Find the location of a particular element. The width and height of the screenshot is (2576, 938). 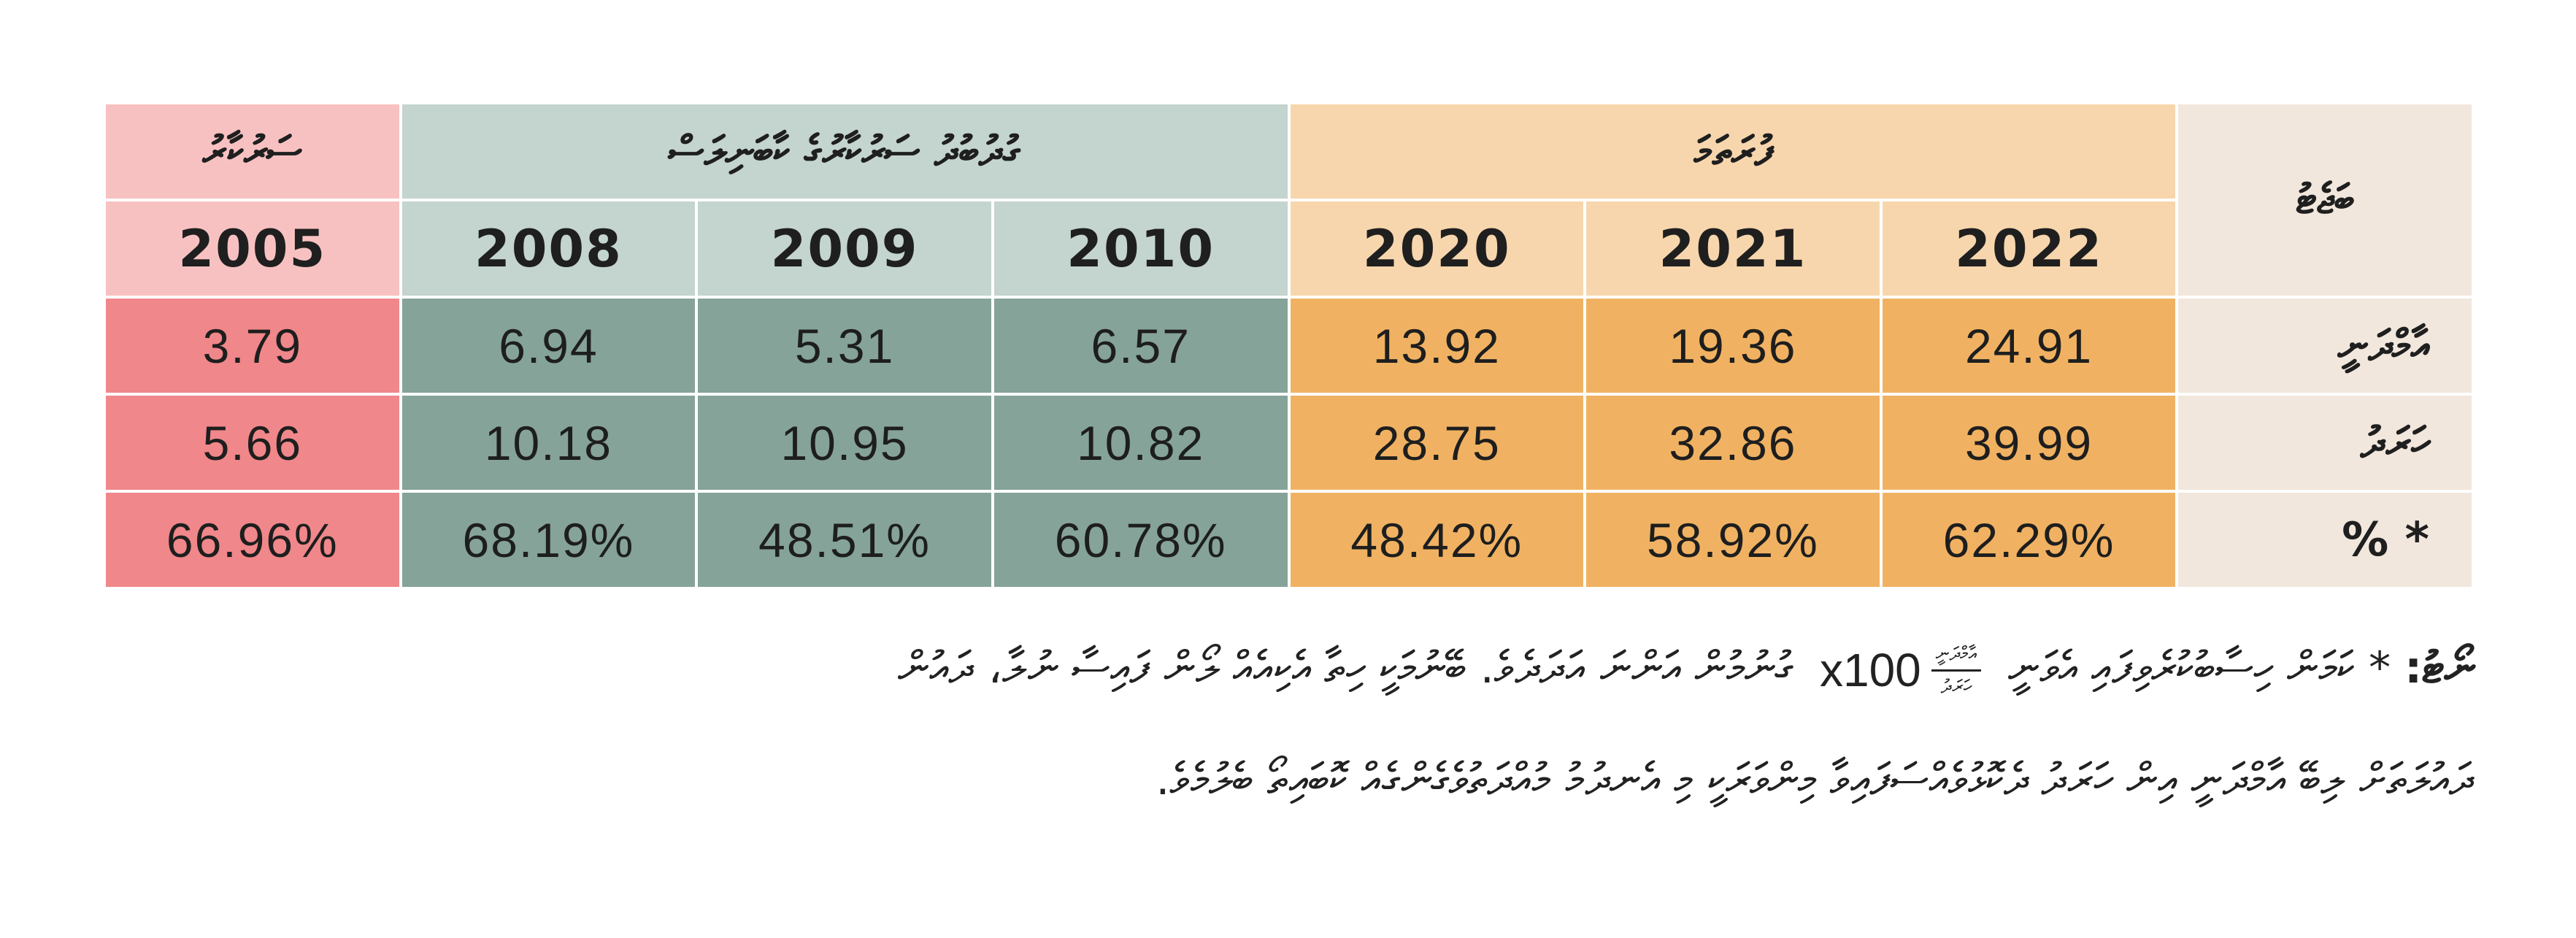

table-cell: 62.29% is located at coordinates (2029, 540).